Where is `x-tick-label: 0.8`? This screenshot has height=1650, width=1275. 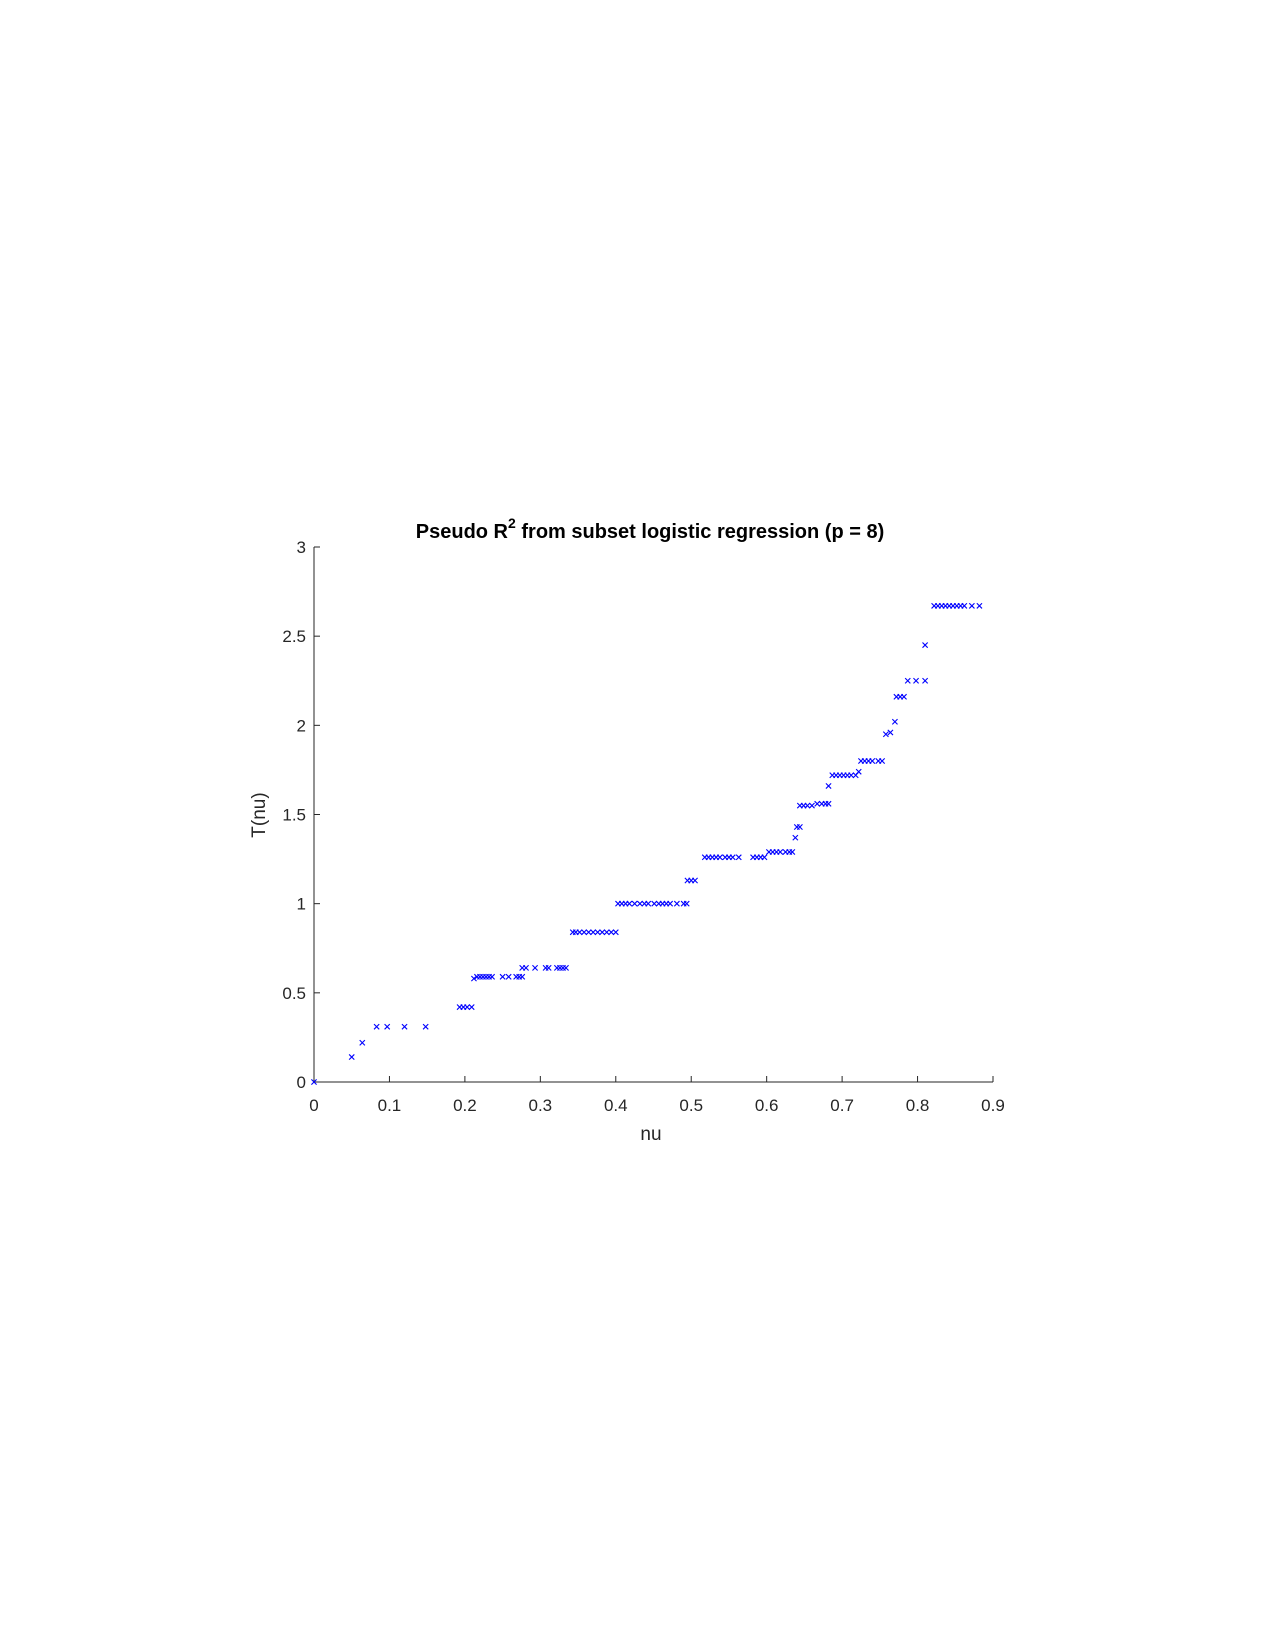
x-tick-label: 0.8 is located at coordinates (918, 1105).